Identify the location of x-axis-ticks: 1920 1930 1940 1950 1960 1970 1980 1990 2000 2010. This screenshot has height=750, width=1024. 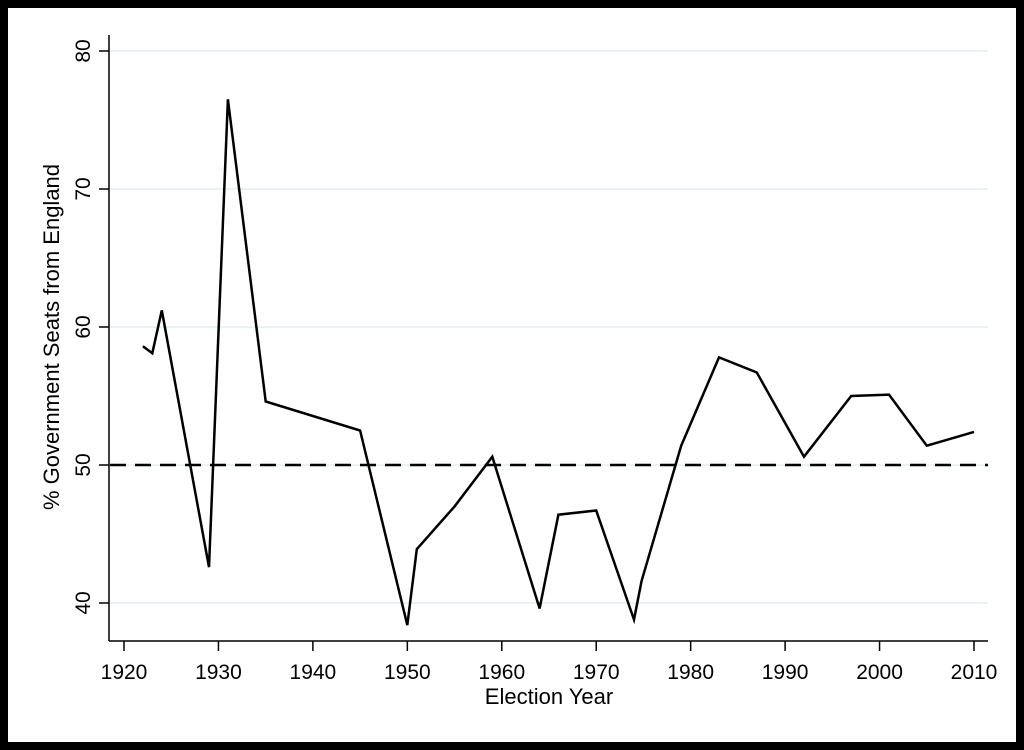
(549, 662).